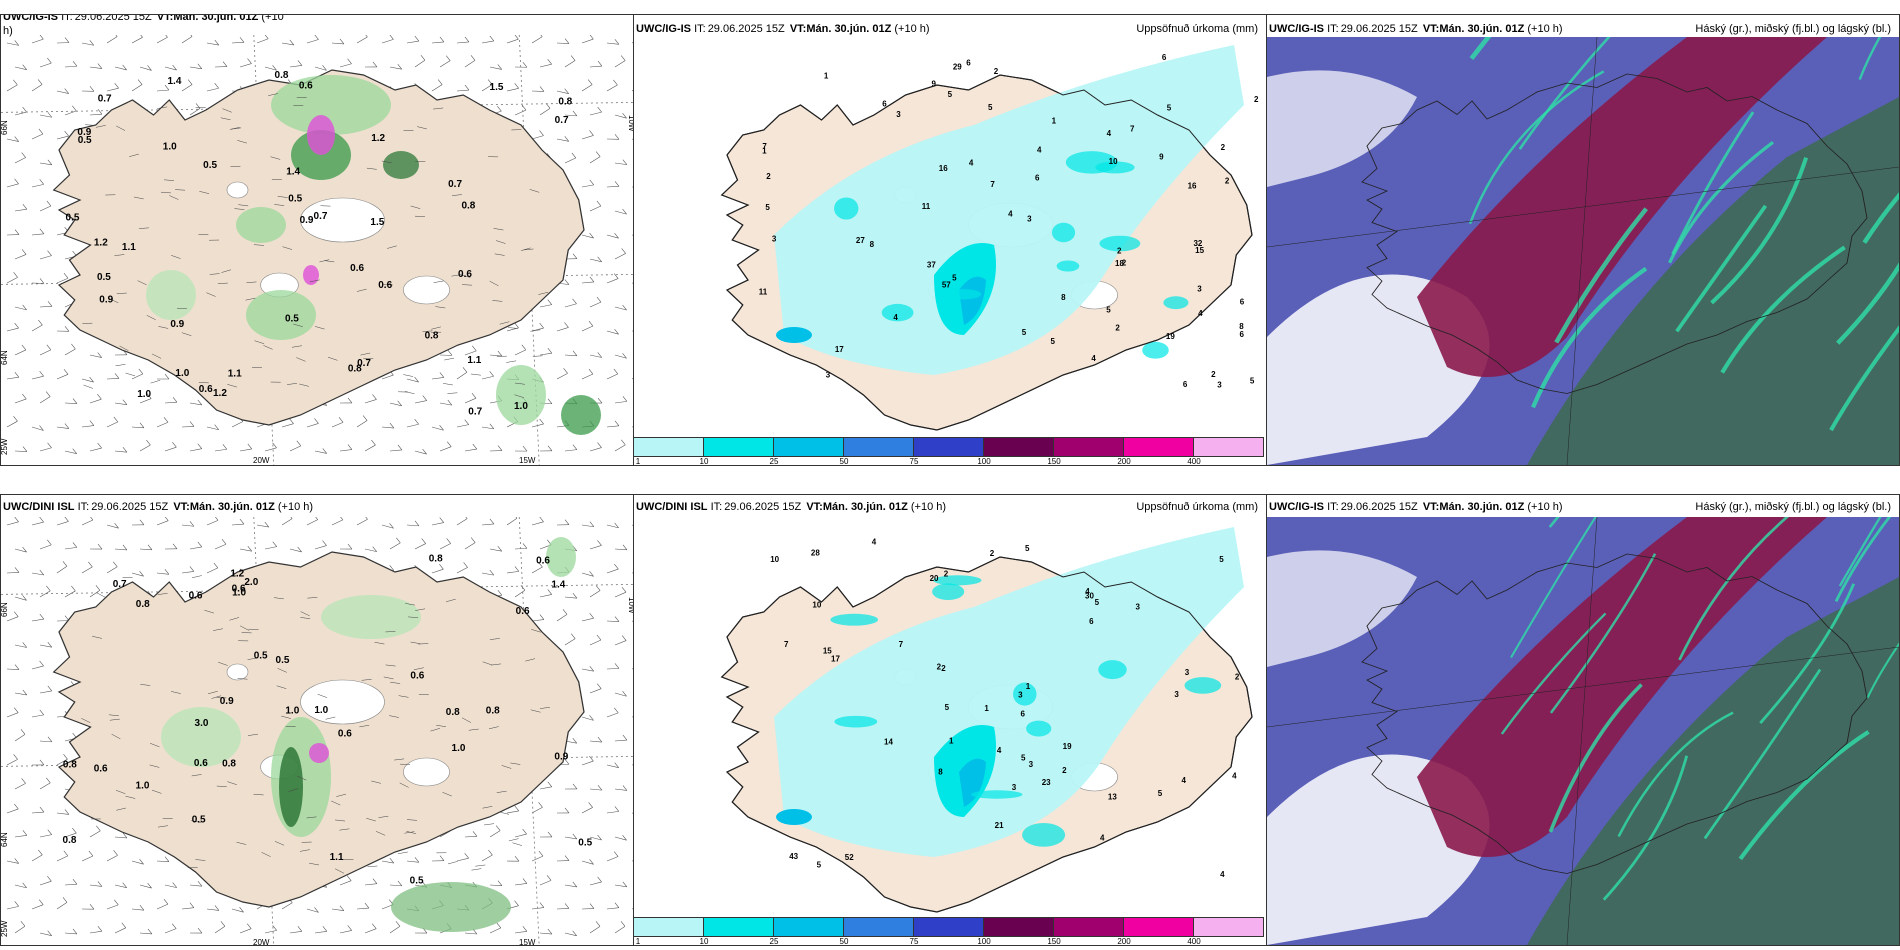  Describe the element at coordinates (739, 927) in the screenshot. I see `colorbar-cell` at that location.